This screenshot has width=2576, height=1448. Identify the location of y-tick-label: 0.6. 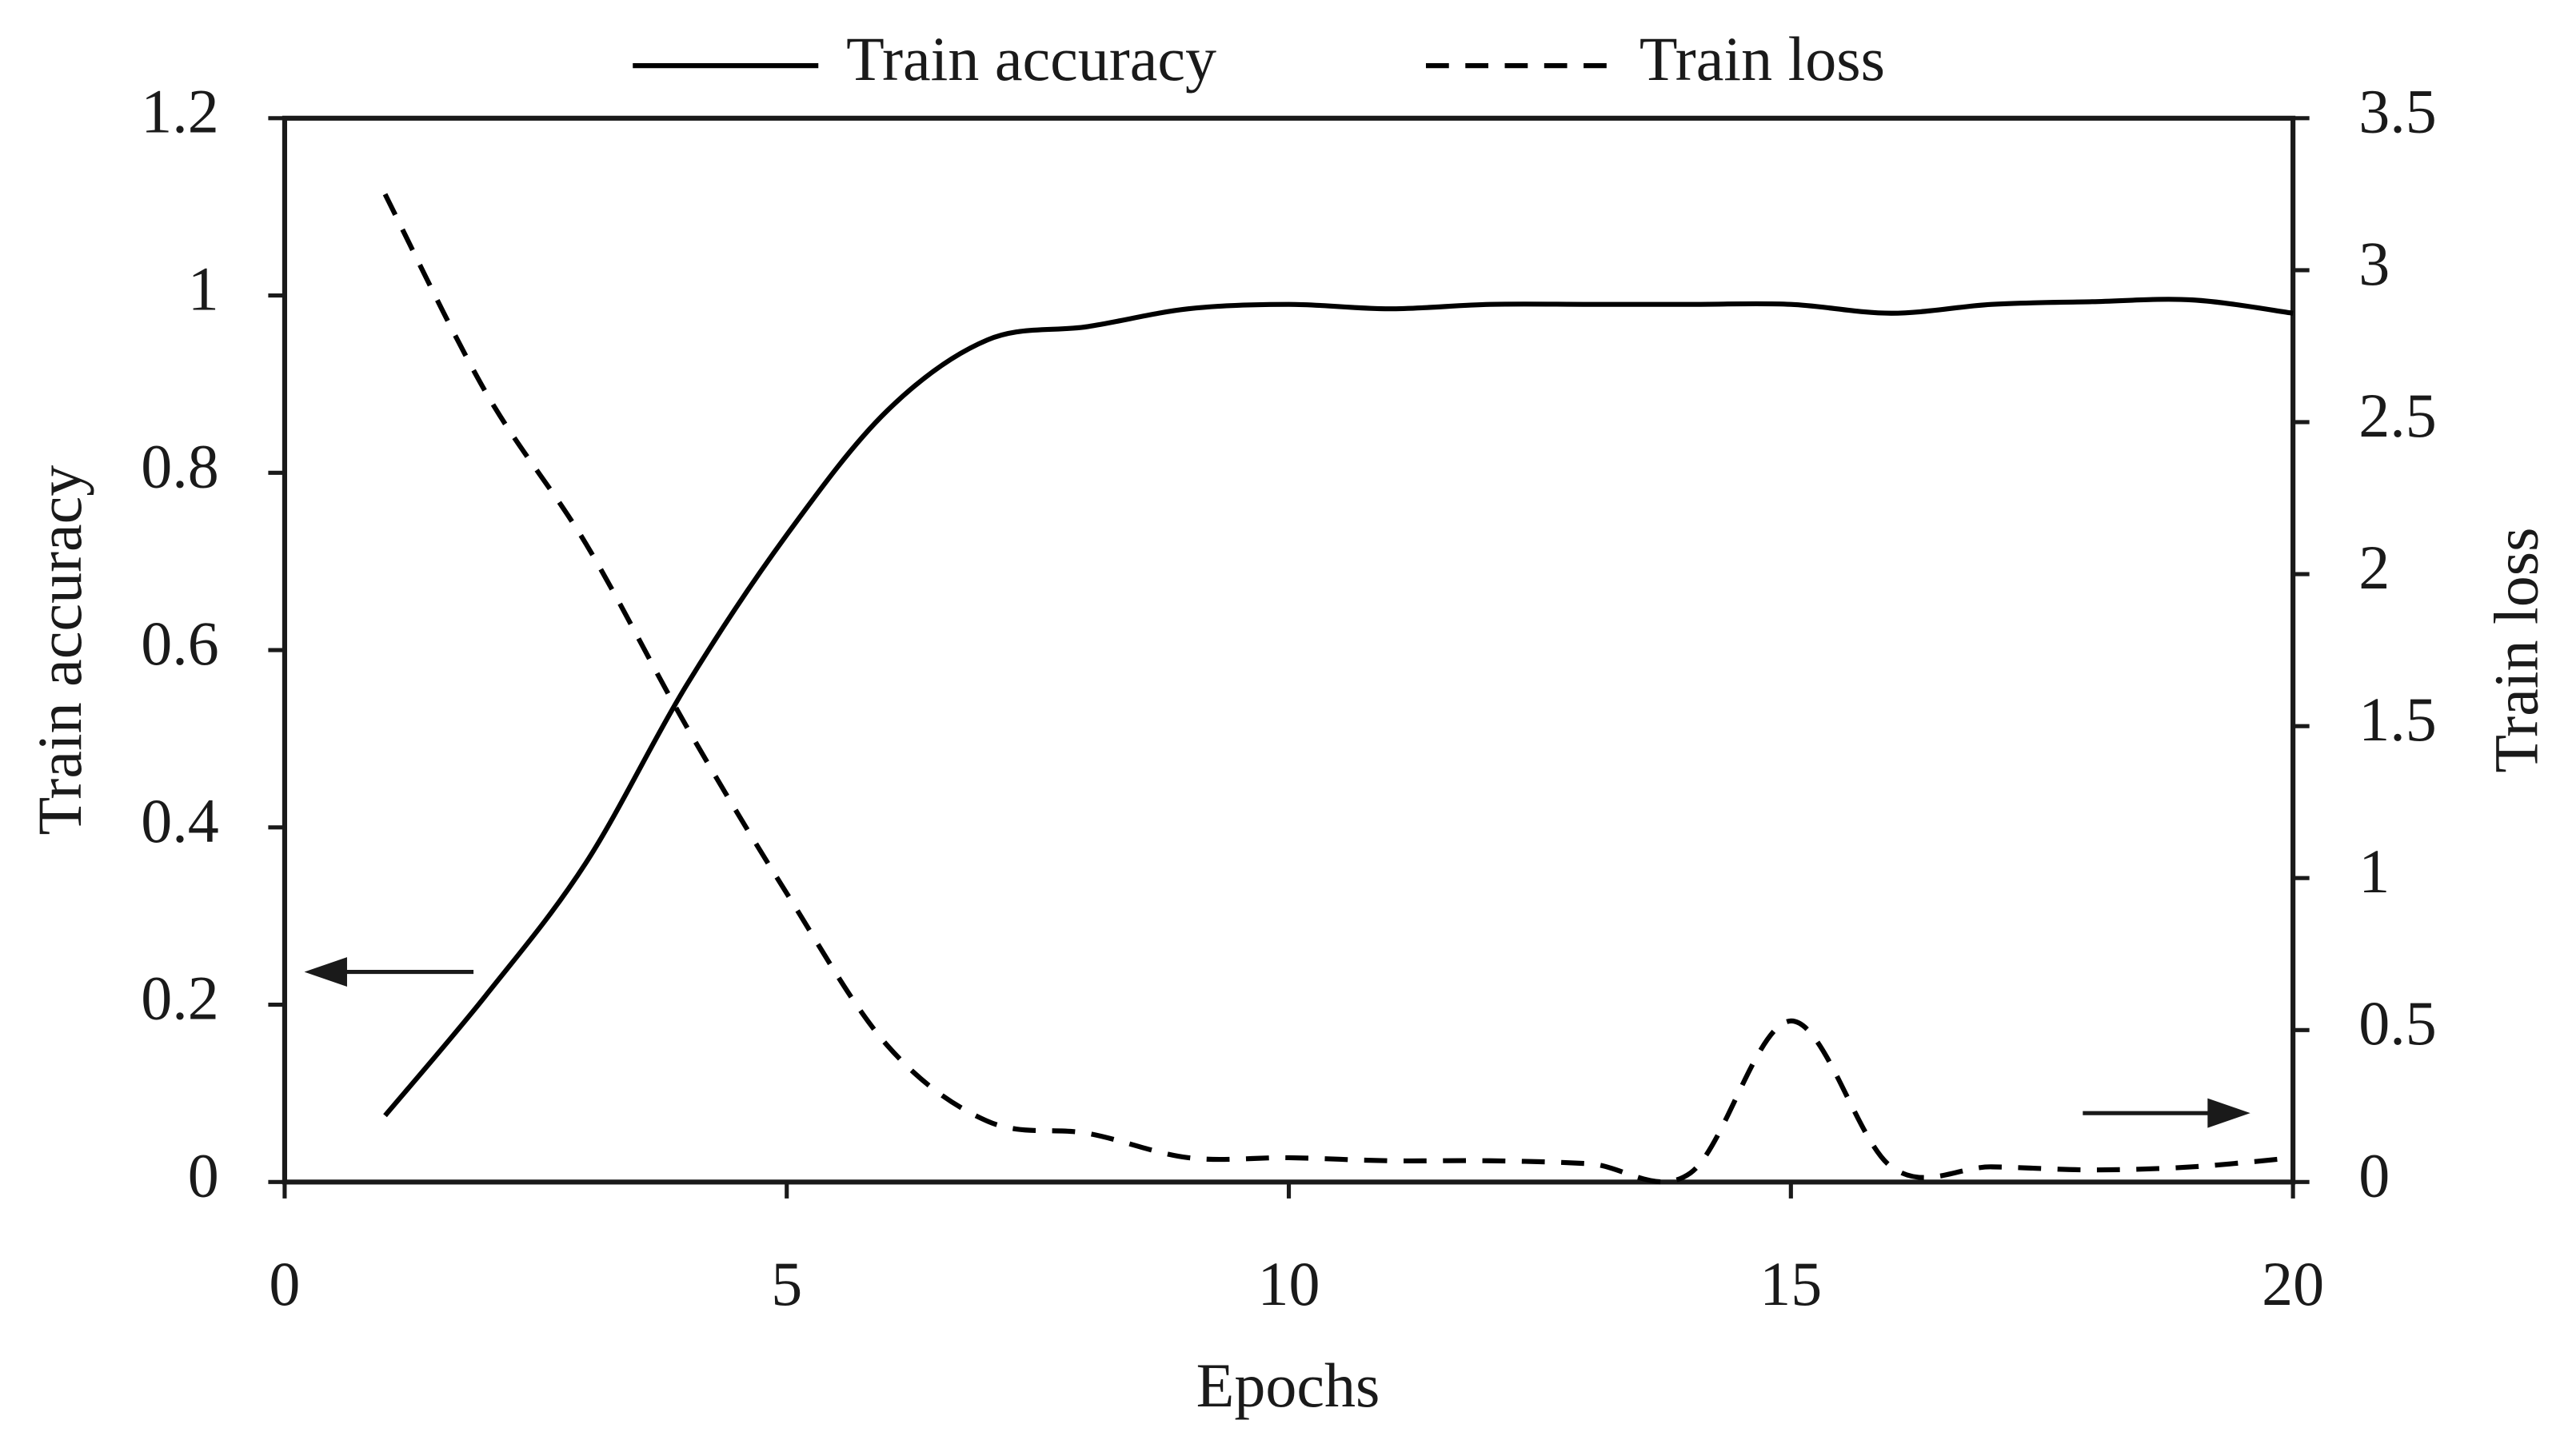
(180, 643).